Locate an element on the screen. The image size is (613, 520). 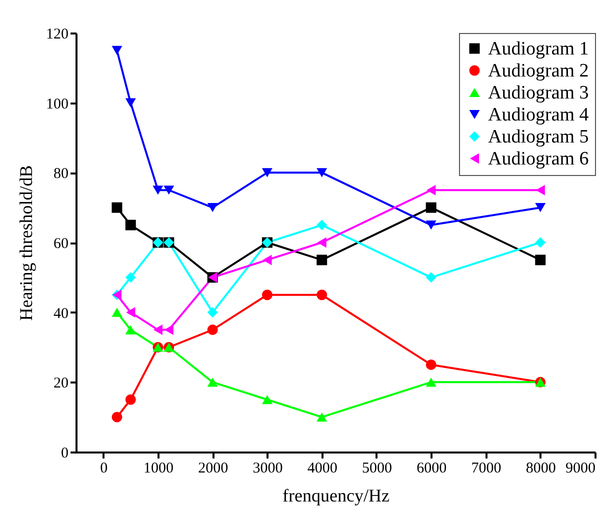
y-tick-label: 20 is located at coordinates (61, 384).